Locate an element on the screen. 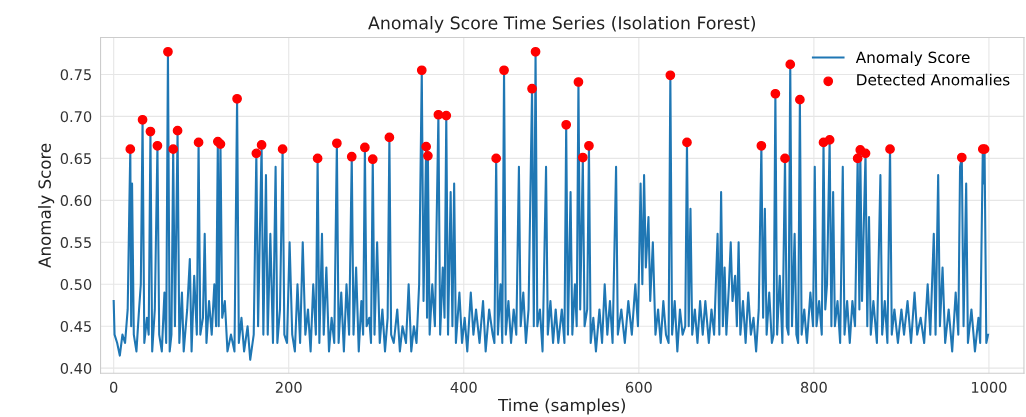 Image resolution: width=1026 pixels, height=417 pixels. y-tick-label: 0.45 is located at coordinates (75, 326).